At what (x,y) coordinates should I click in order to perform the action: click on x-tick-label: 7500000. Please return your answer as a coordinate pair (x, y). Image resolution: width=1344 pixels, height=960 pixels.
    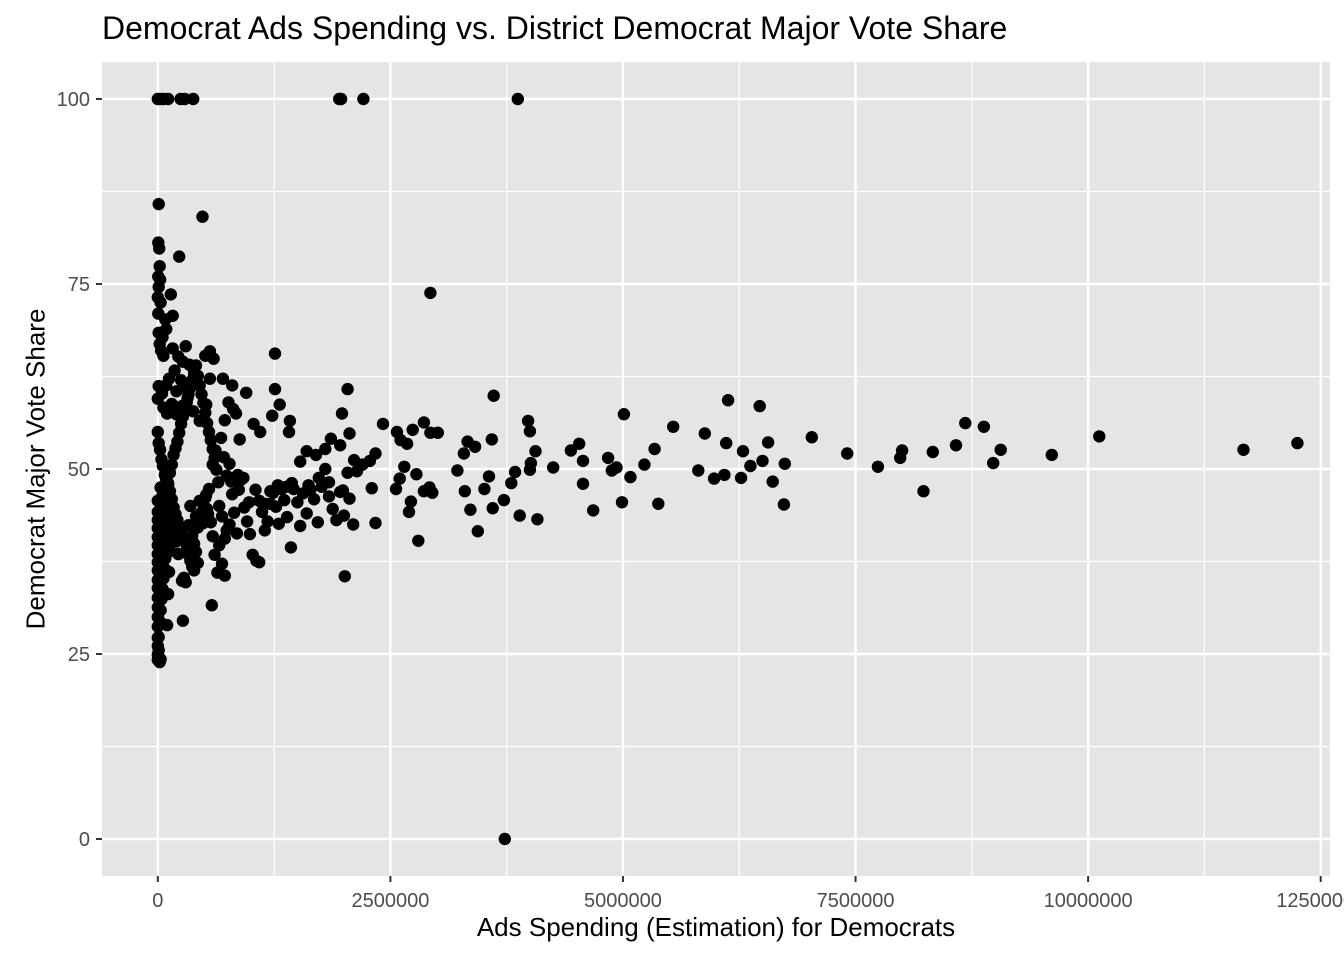
    Looking at the image, I should click on (856, 901).